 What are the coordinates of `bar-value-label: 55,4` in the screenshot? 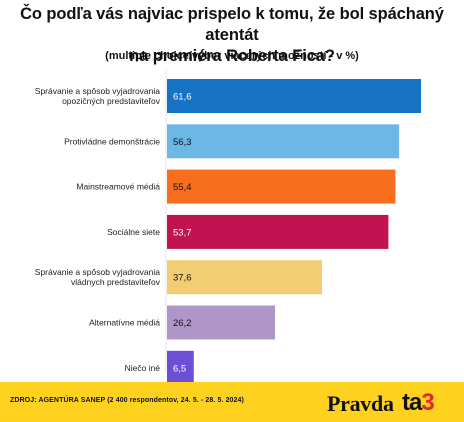 It's located at (182, 187).